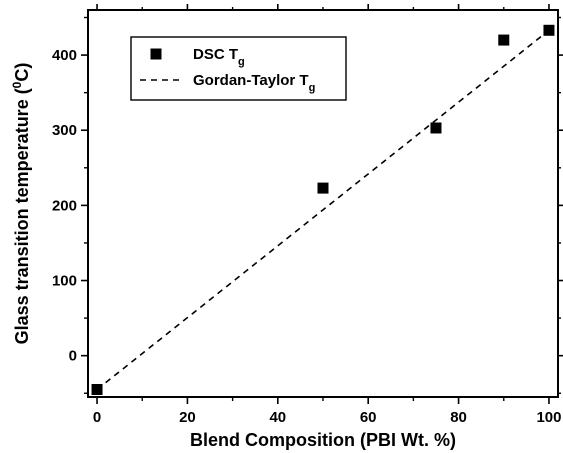 The width and height of the screenshot is (563, 453). Describe the element at coordinates (22, 72) in the screenshot. I see `y-axis-label-tail: C)` at that location.